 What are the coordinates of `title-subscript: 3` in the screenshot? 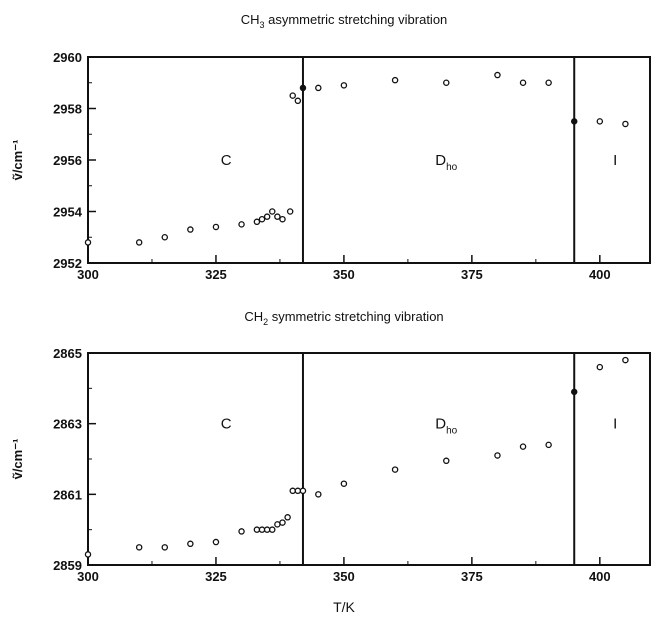 It's located at (261, 25).